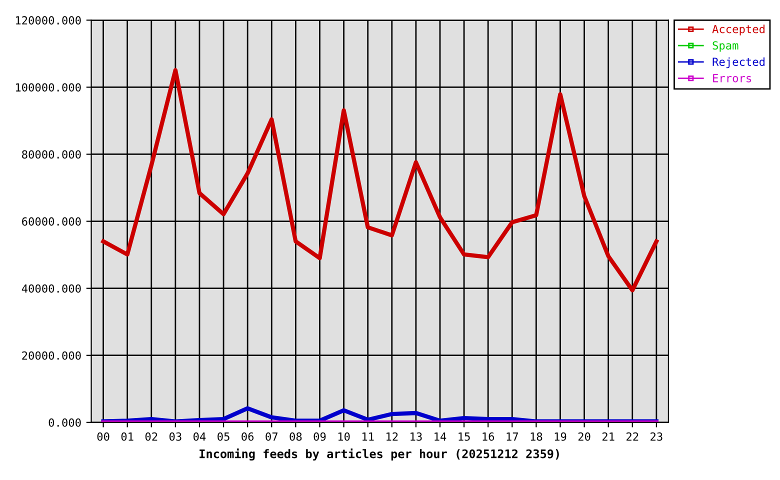 The image size is (780, 480). Describe the element at coordinates (392, 436) in the screenshot. I see `x-tick-label: 12` at that location.